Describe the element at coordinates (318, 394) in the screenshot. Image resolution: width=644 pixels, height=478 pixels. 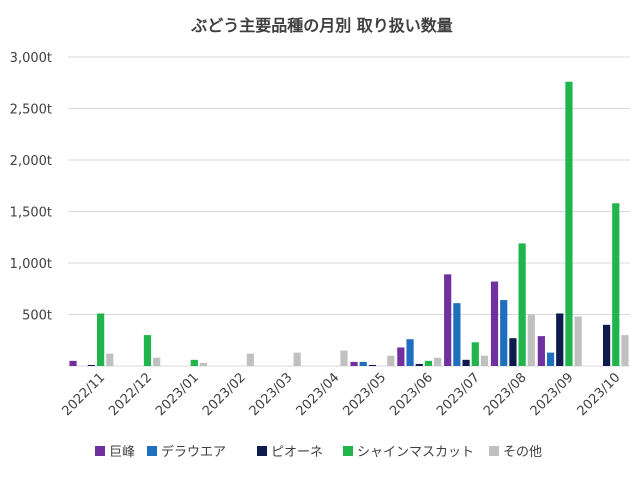
I see `x-tick-label: 2023/04` at that location.